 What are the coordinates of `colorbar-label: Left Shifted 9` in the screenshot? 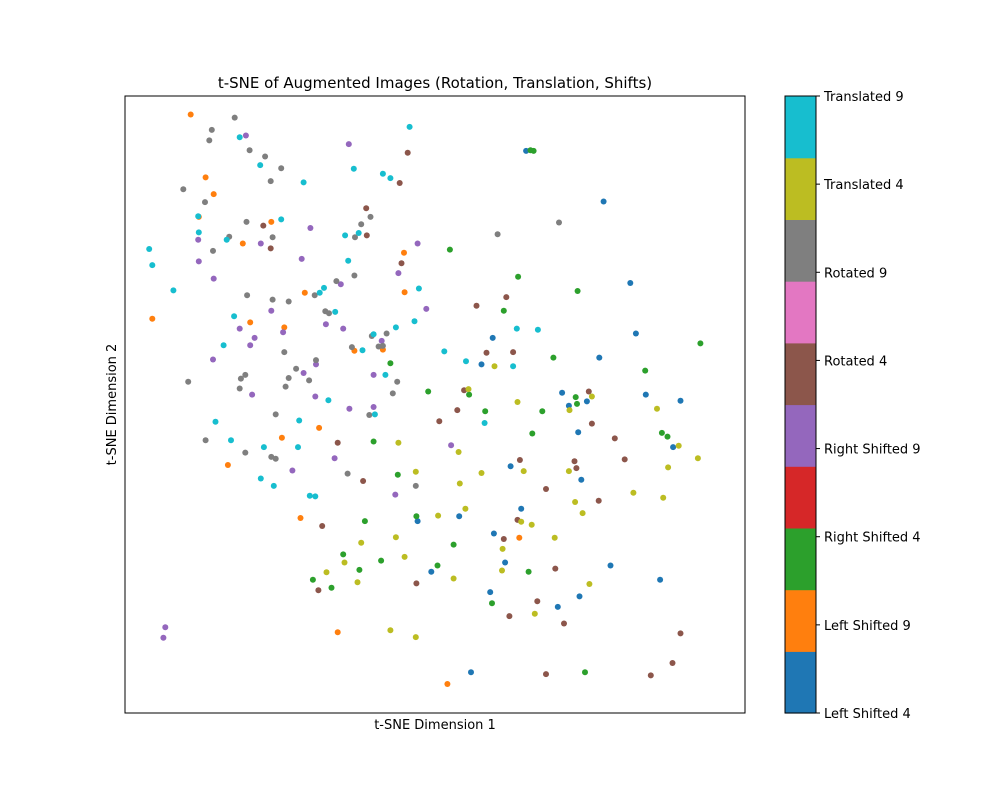 It's located at (867, 626).